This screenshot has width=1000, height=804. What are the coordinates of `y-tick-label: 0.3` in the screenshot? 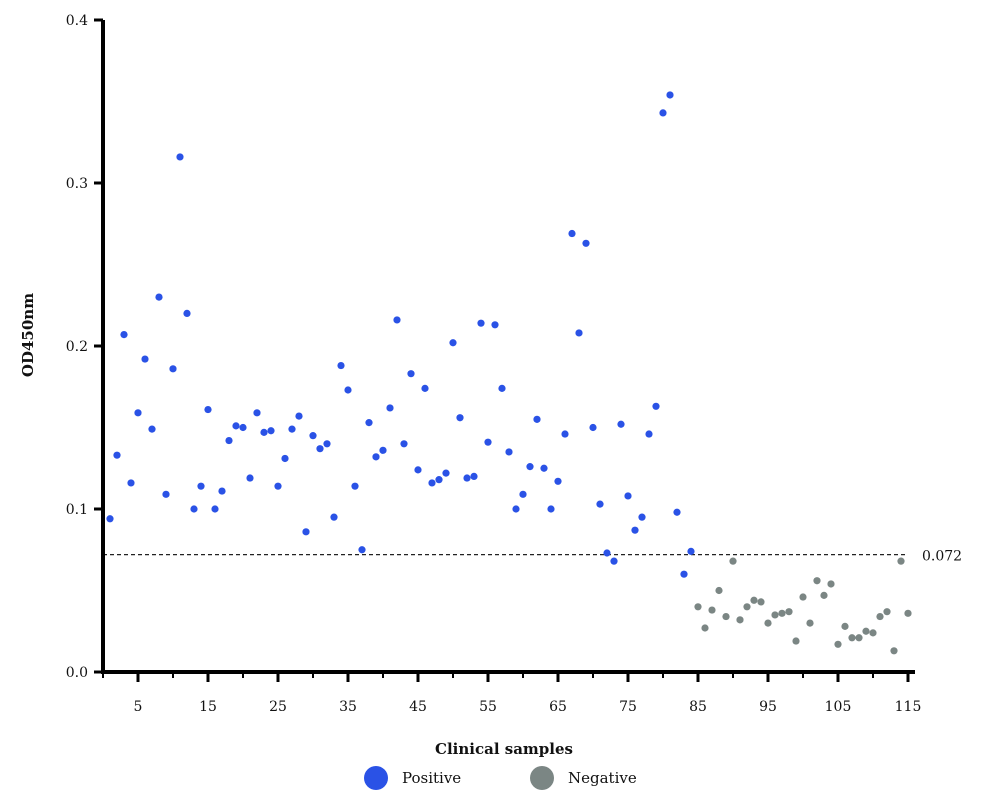 It's located at (77, 184).